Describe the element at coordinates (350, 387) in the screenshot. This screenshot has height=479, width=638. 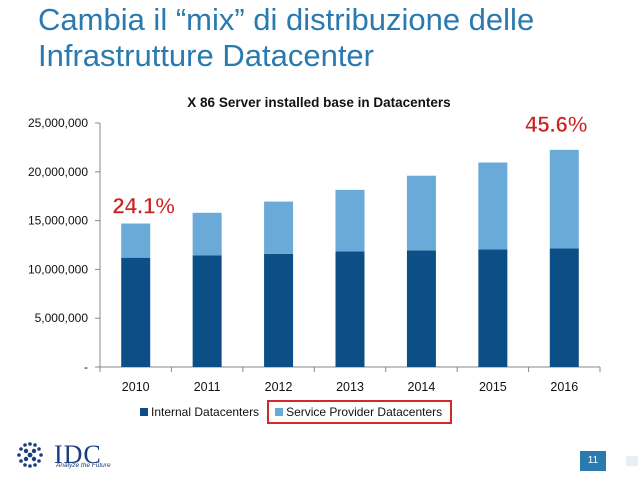
I see `x-tick-label: 2013` at that location.